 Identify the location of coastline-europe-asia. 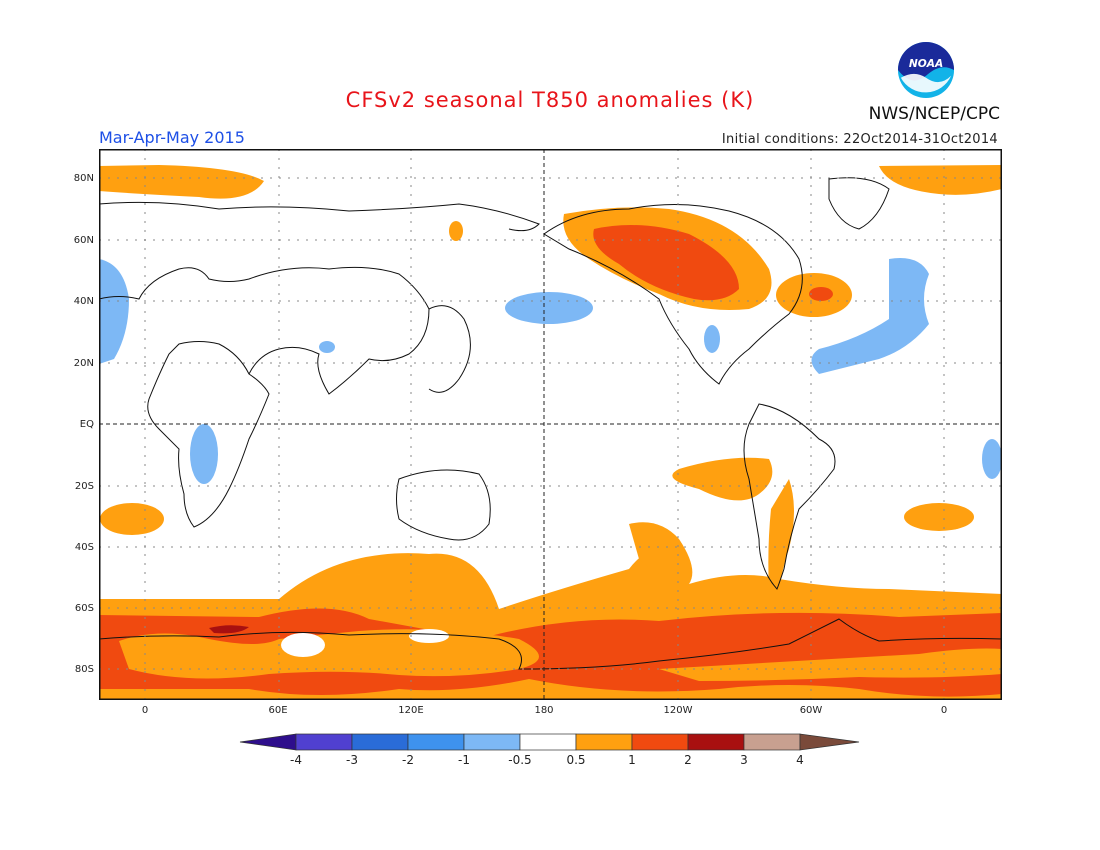
(285, 330).